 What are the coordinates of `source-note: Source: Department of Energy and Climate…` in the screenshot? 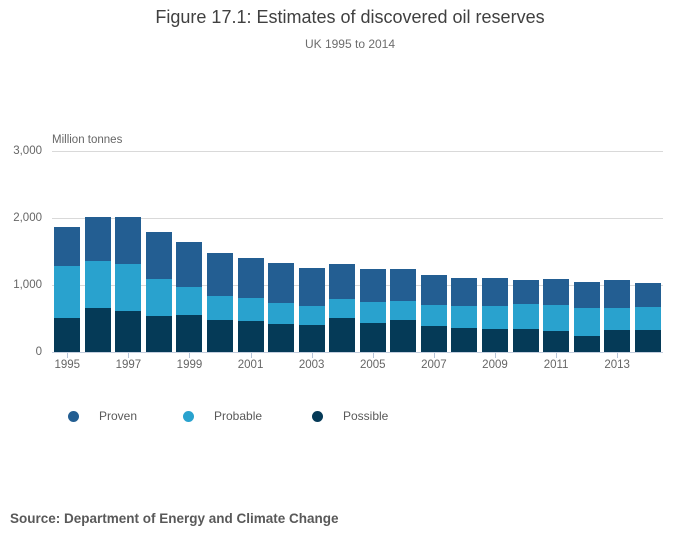 It's located at (174, 518).